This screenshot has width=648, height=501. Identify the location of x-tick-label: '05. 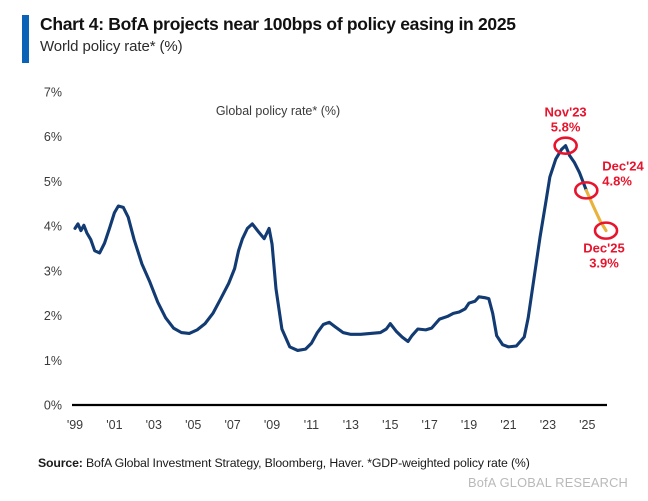
(193, 425).